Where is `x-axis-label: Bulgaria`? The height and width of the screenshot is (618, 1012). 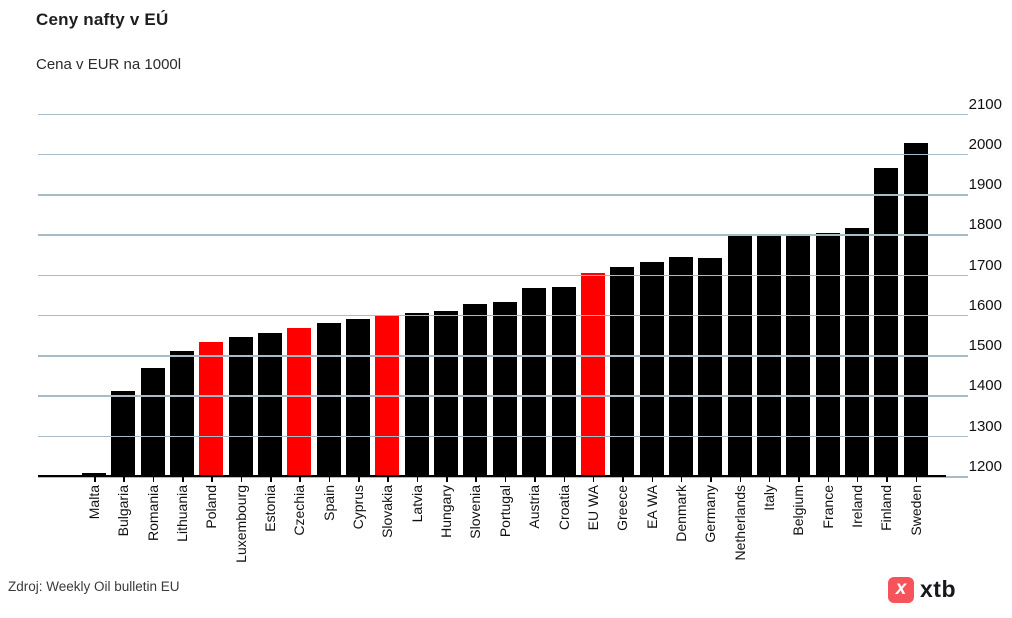 x-axis-label: Bulgaria is located at coordinates (123, 511).